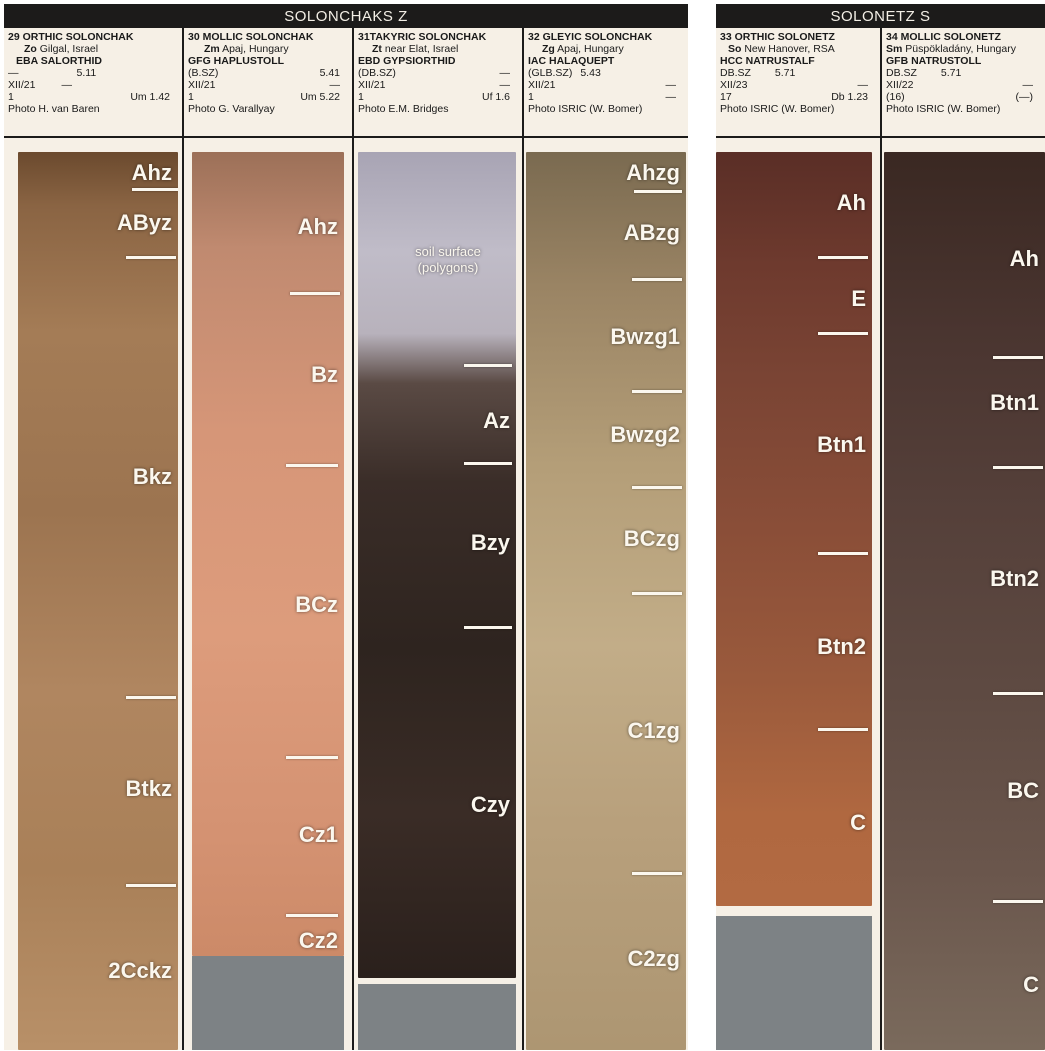  I want to click on profile-value: 5.71, so click(785, 73).